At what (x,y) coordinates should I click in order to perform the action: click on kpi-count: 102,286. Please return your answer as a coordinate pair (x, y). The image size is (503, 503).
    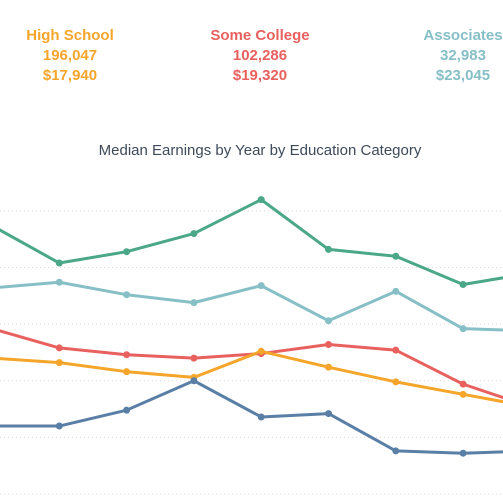
    Looking at the image, I should click on (260, 55).